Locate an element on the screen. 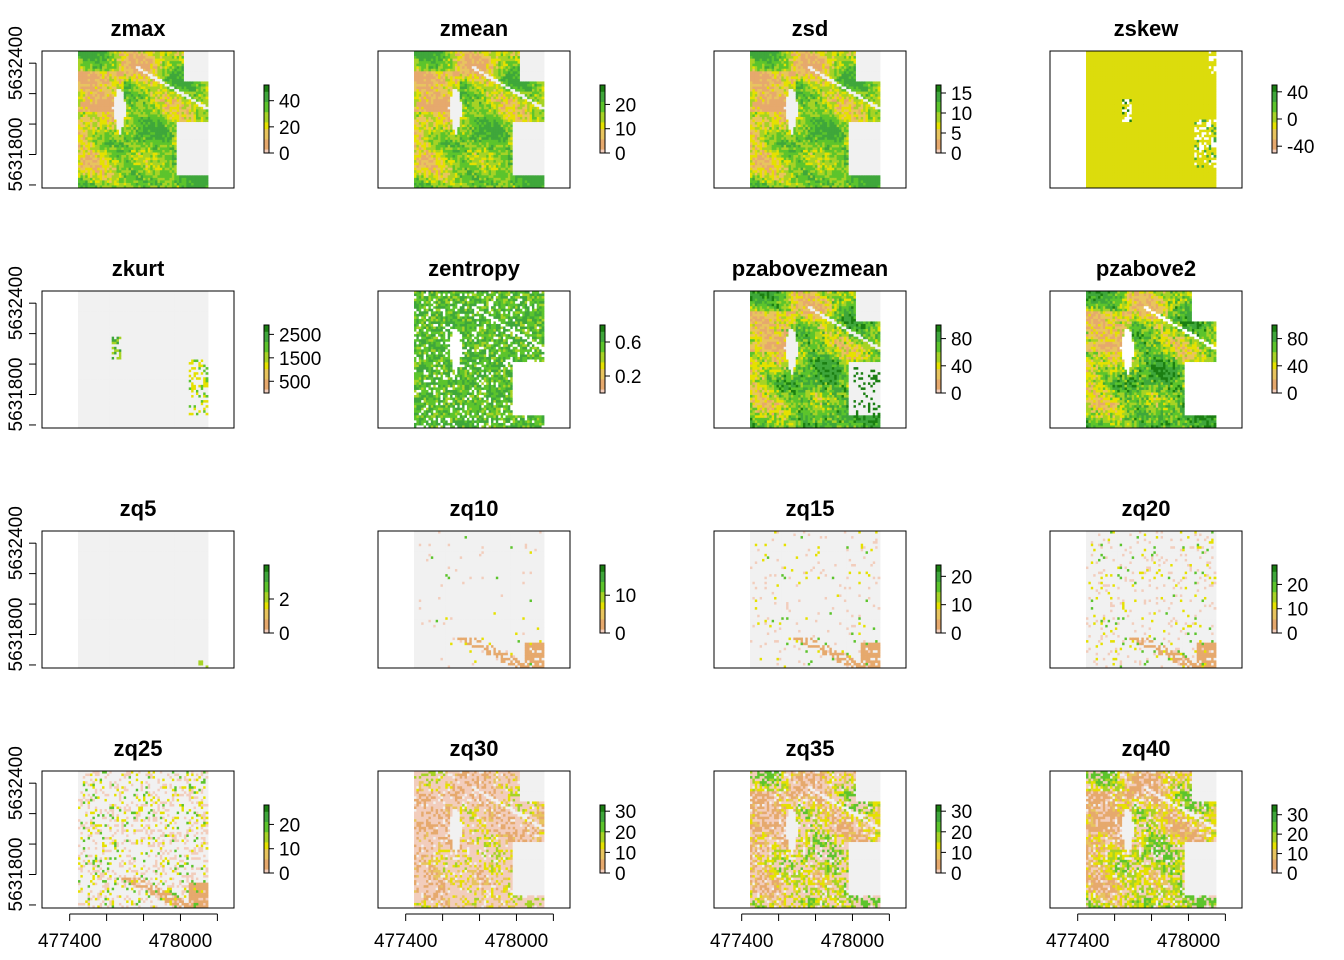 The height and width of the screenshot is (960, 1344). panel-title: zkurt is located at coordinates (138, 268).